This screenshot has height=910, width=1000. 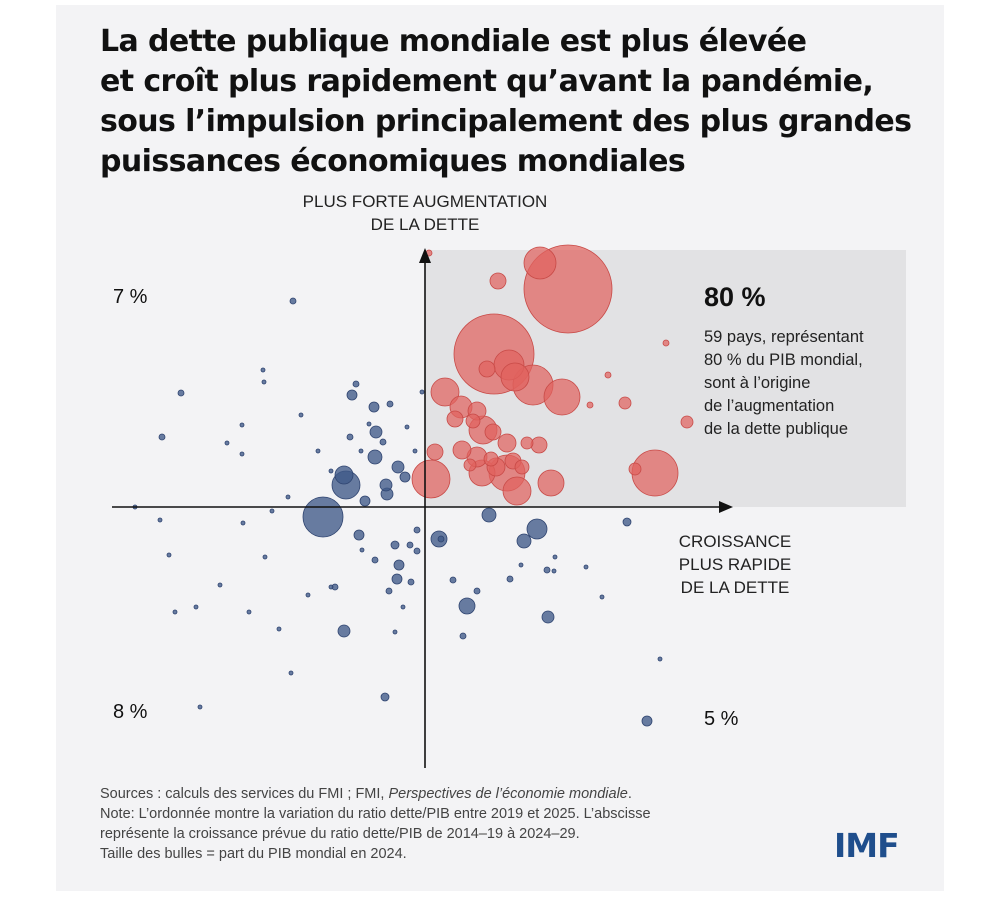 What do you see at coordinates (393, 161) in the screenshot?
I see `title-line: puissances économiques mondiales` at bounding box center [393, 161].